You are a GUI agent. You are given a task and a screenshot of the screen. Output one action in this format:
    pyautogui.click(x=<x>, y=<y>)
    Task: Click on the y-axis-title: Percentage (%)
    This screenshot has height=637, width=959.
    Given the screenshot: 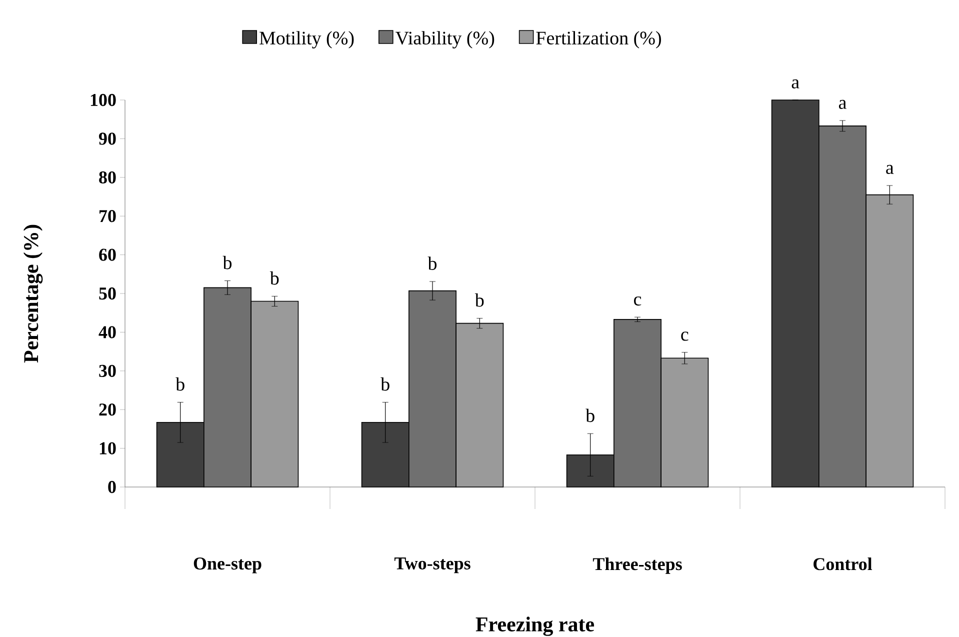 What is the action you would take?
    pyautogui.click(x=33, y=293)
    